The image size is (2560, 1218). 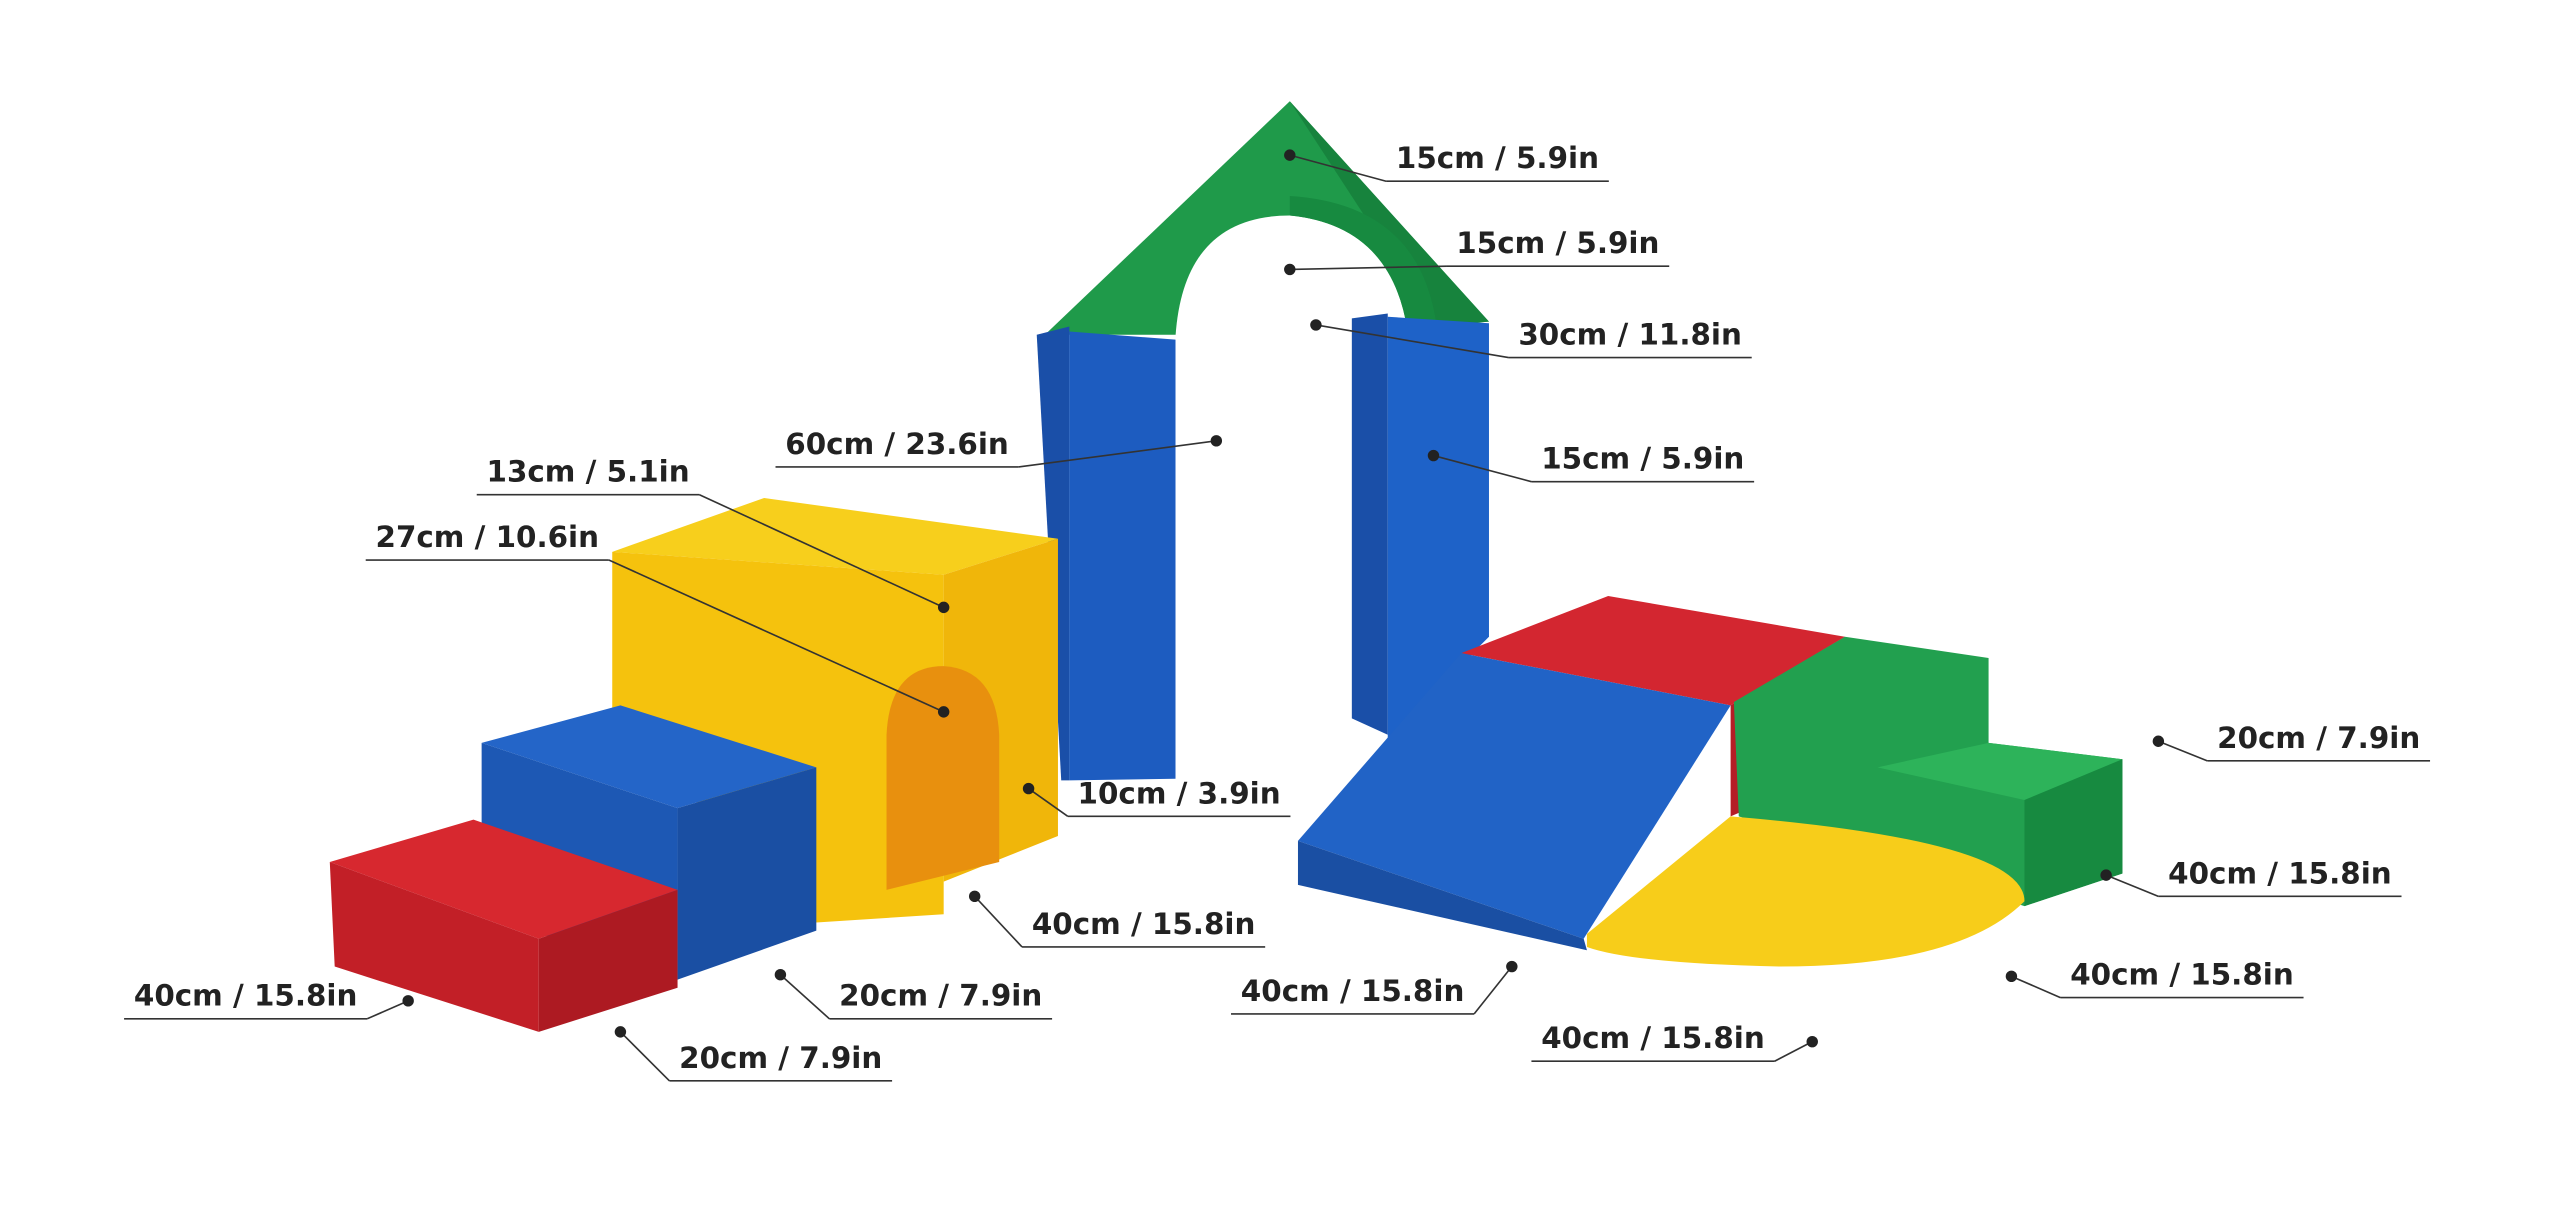 What do you see at coordinates (897, 444) in the screenshot?
I see `dimension-label: 60cm / 23.6in` at bounding box center [897, 444].